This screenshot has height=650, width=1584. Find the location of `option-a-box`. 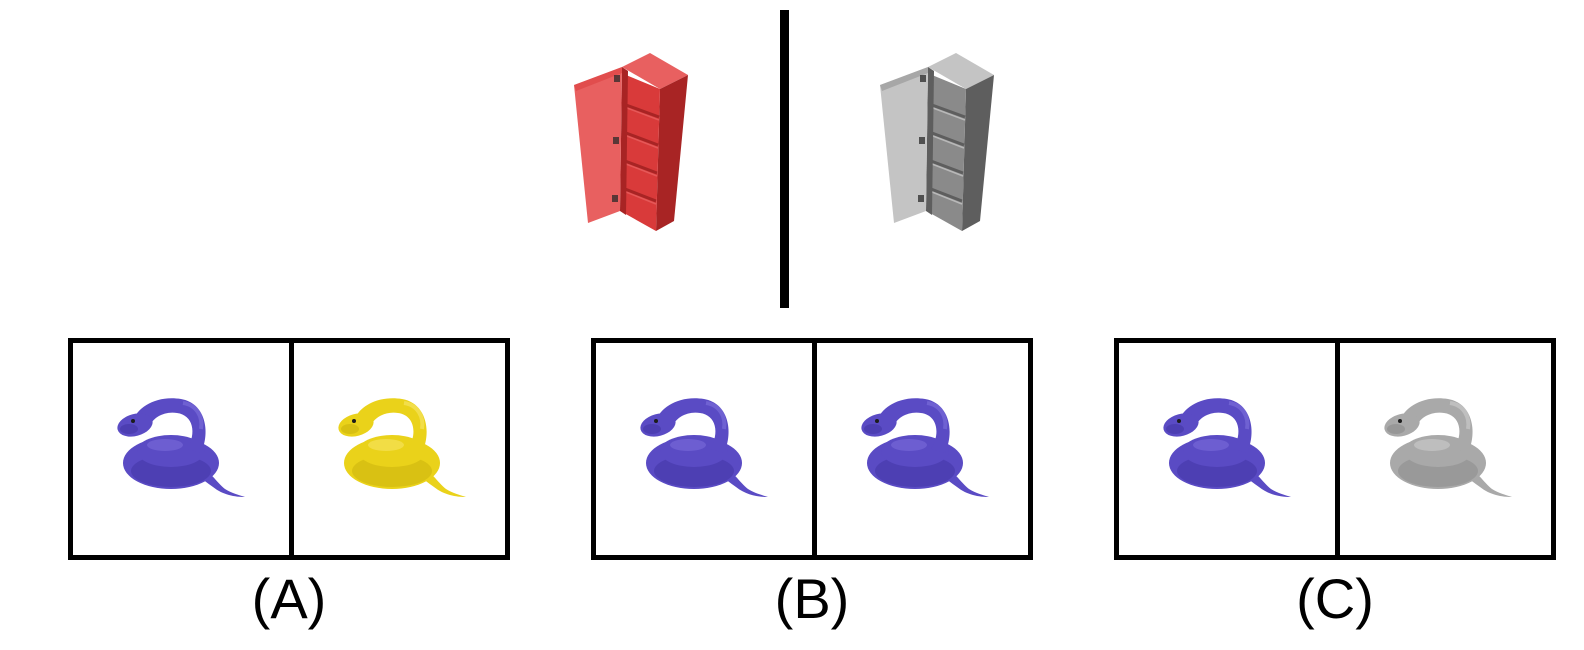

option-a-box is located at coordinates (289, 449).